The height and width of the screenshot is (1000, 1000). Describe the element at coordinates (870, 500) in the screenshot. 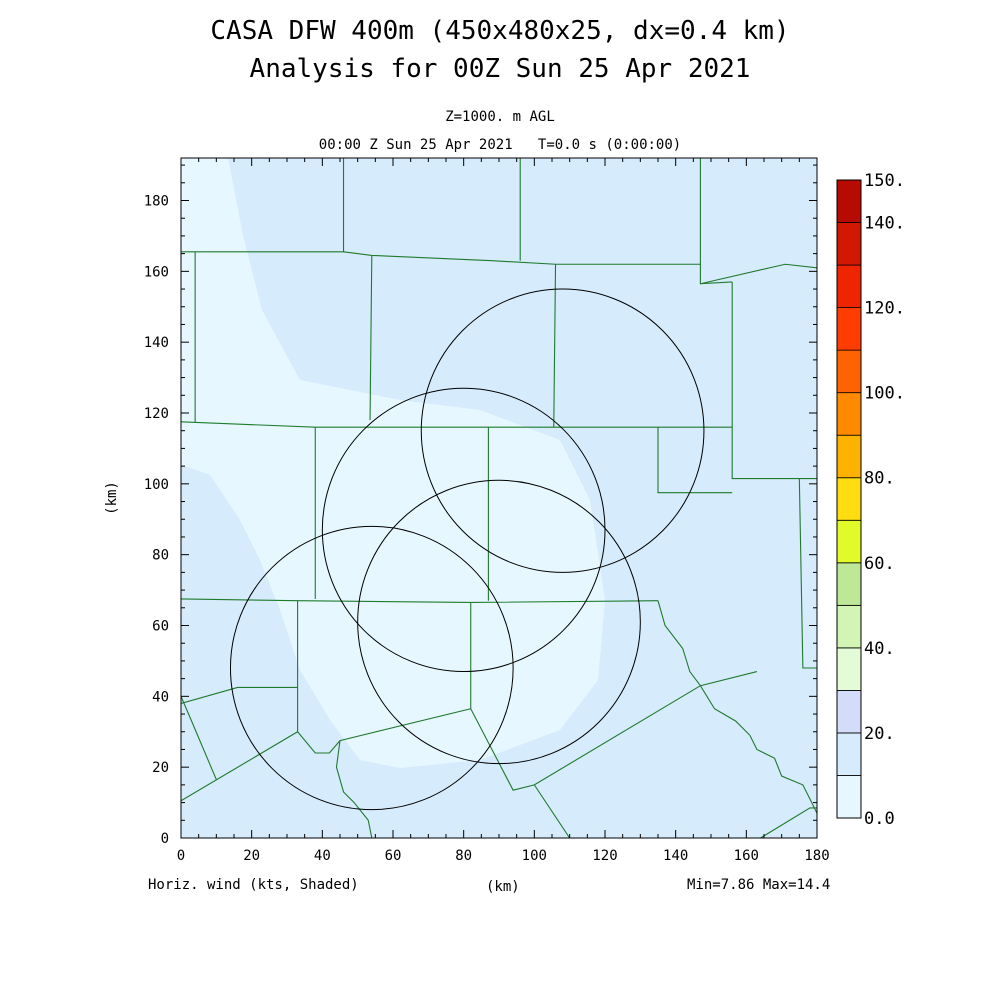

I see `colorbar: 0.0 20. 40. 60. 80. 100. 120. 140. 150.` at that location.